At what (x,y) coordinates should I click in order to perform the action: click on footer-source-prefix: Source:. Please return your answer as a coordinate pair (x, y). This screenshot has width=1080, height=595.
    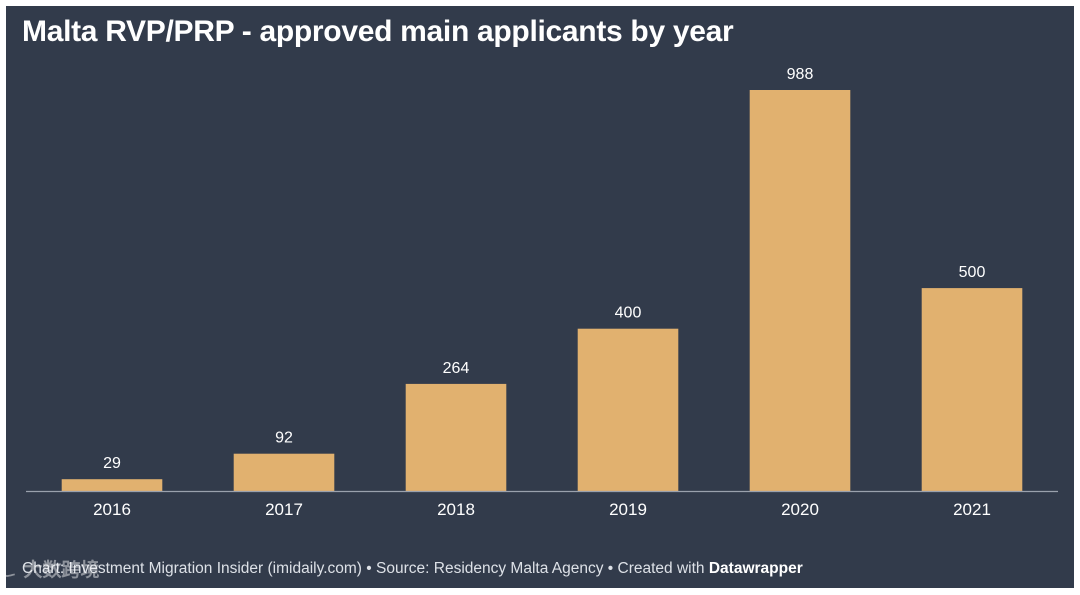
    Looking at the image, I should click on (405, 568).